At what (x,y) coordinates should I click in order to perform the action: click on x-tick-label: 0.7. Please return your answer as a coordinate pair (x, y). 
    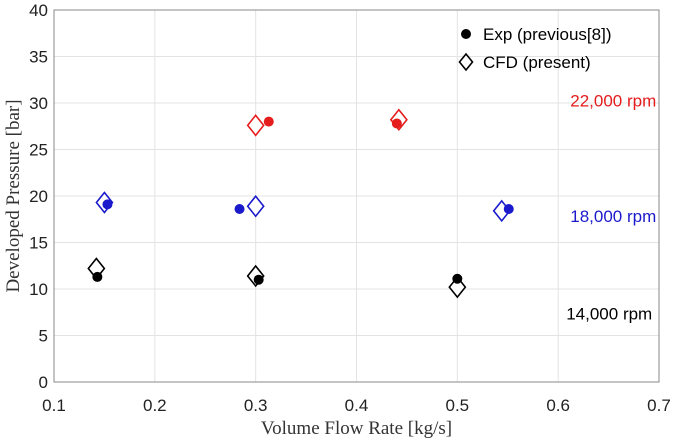
    Looking at the image, I should click on (659, 405).